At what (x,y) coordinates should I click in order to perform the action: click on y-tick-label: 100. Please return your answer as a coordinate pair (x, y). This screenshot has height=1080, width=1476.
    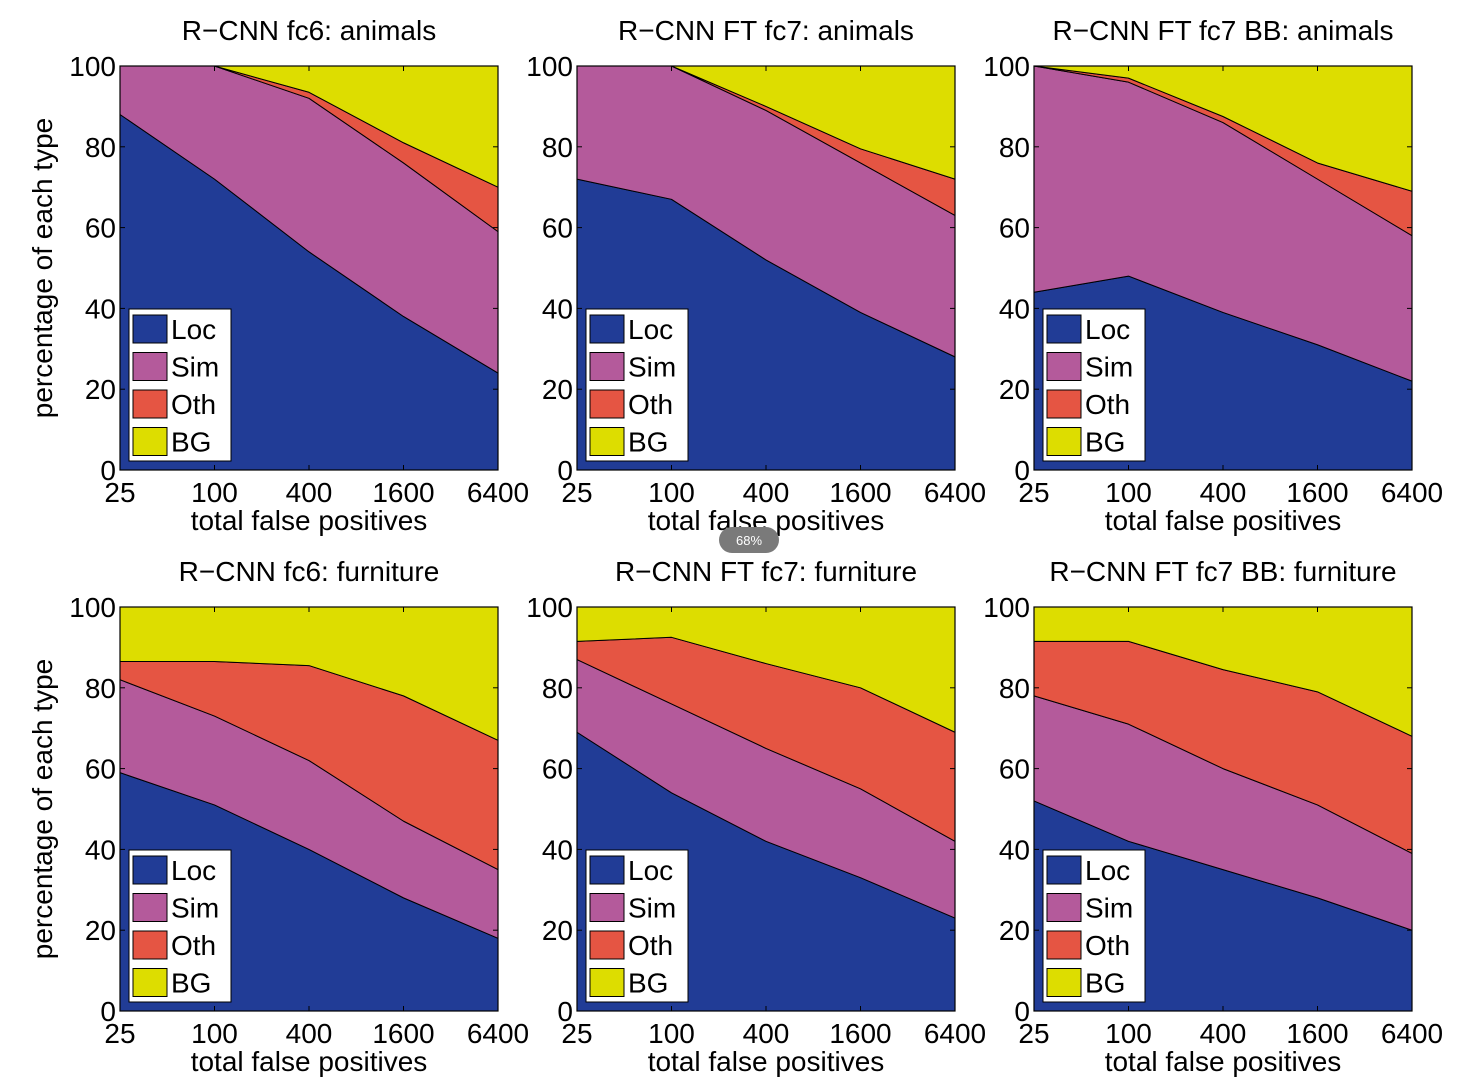
    Looking at the image, I should click on (1006, 66).